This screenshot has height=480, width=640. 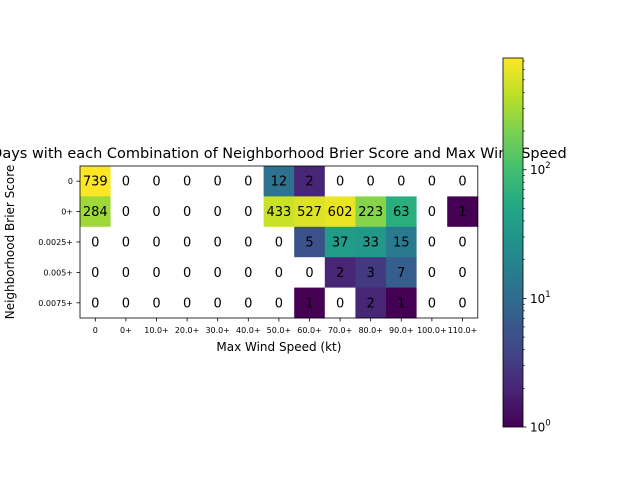 What do you see at coordinates (55, 242) in the screenshot?
I see `y-tick-label: 0.0025+` at bounding box center [55, 242].